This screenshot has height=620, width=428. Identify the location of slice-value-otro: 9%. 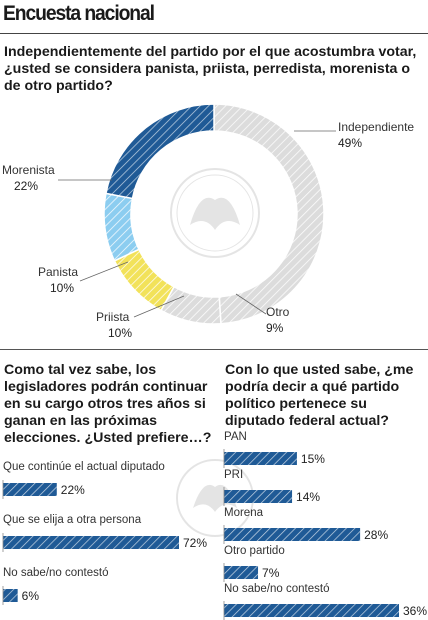
(275, 328).